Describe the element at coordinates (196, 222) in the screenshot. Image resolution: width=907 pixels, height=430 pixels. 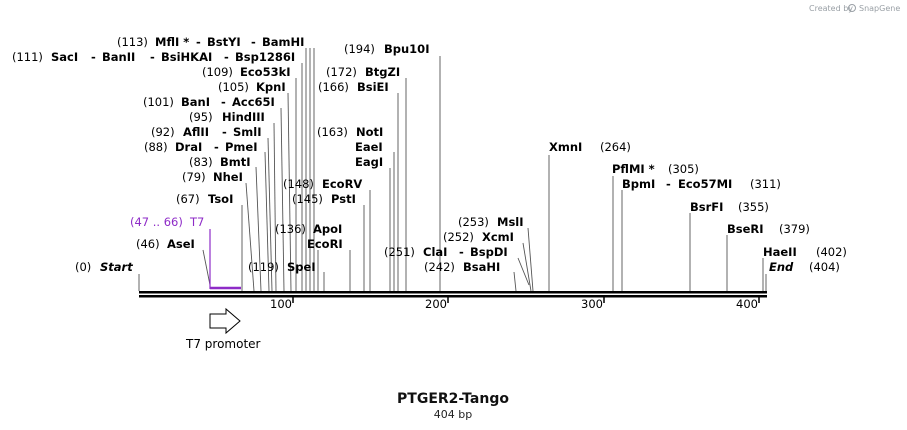
I see `primer-name: T7` at that location.